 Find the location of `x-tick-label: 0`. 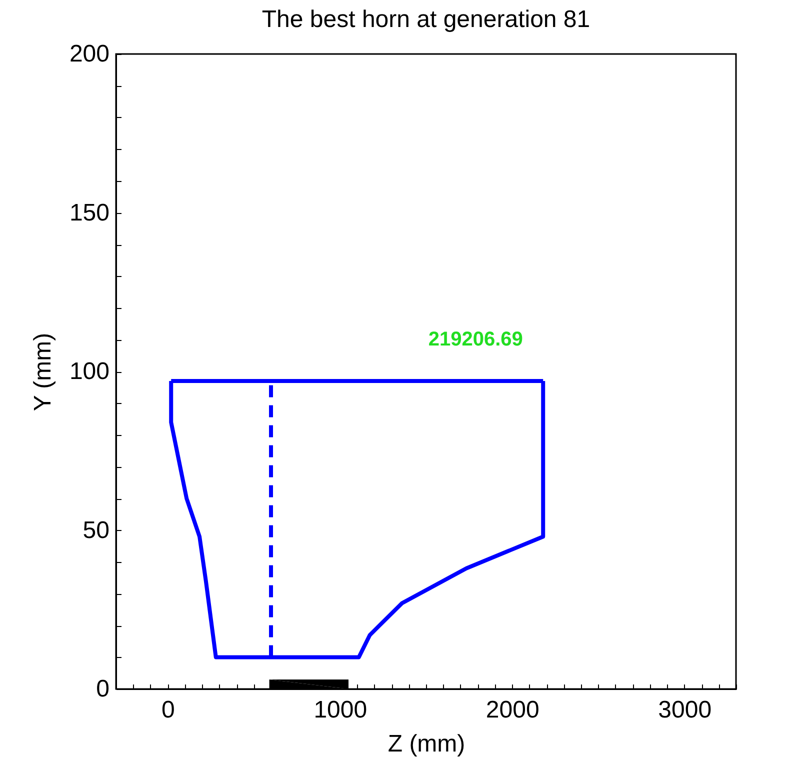

x-tick-label: 0 is located at coordinates (168, 710).